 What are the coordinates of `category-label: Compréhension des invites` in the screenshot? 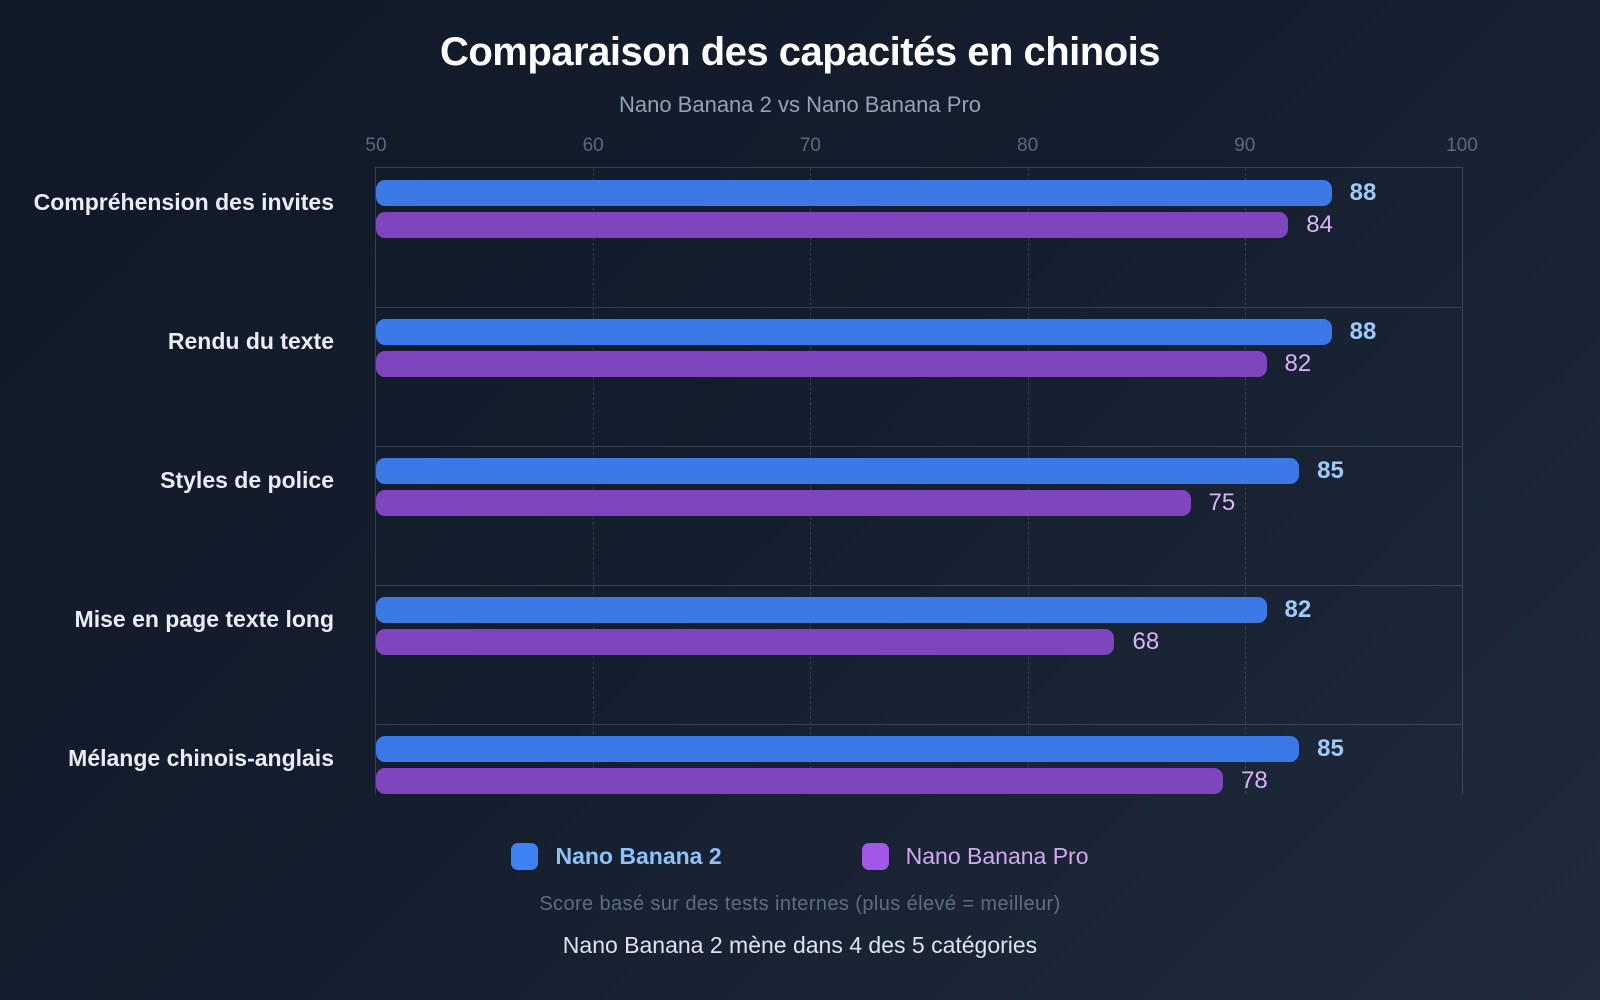 It's located at (183, 201).